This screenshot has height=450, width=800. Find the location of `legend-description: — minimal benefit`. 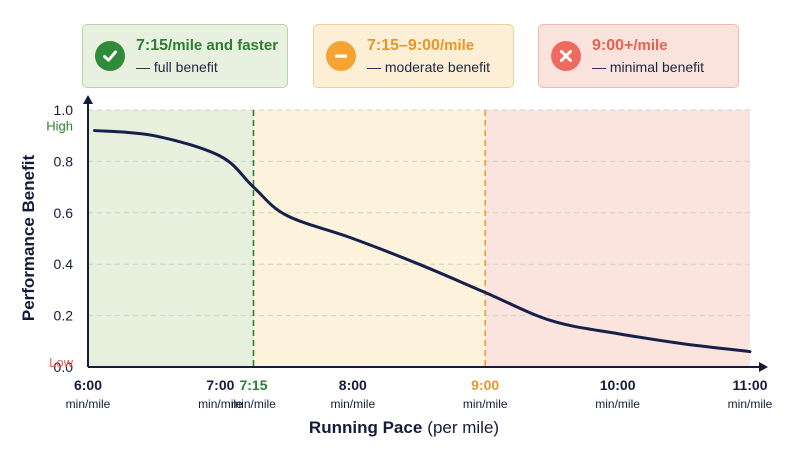

legend-description: — minimal benefit is located at coordinates (648, 66).